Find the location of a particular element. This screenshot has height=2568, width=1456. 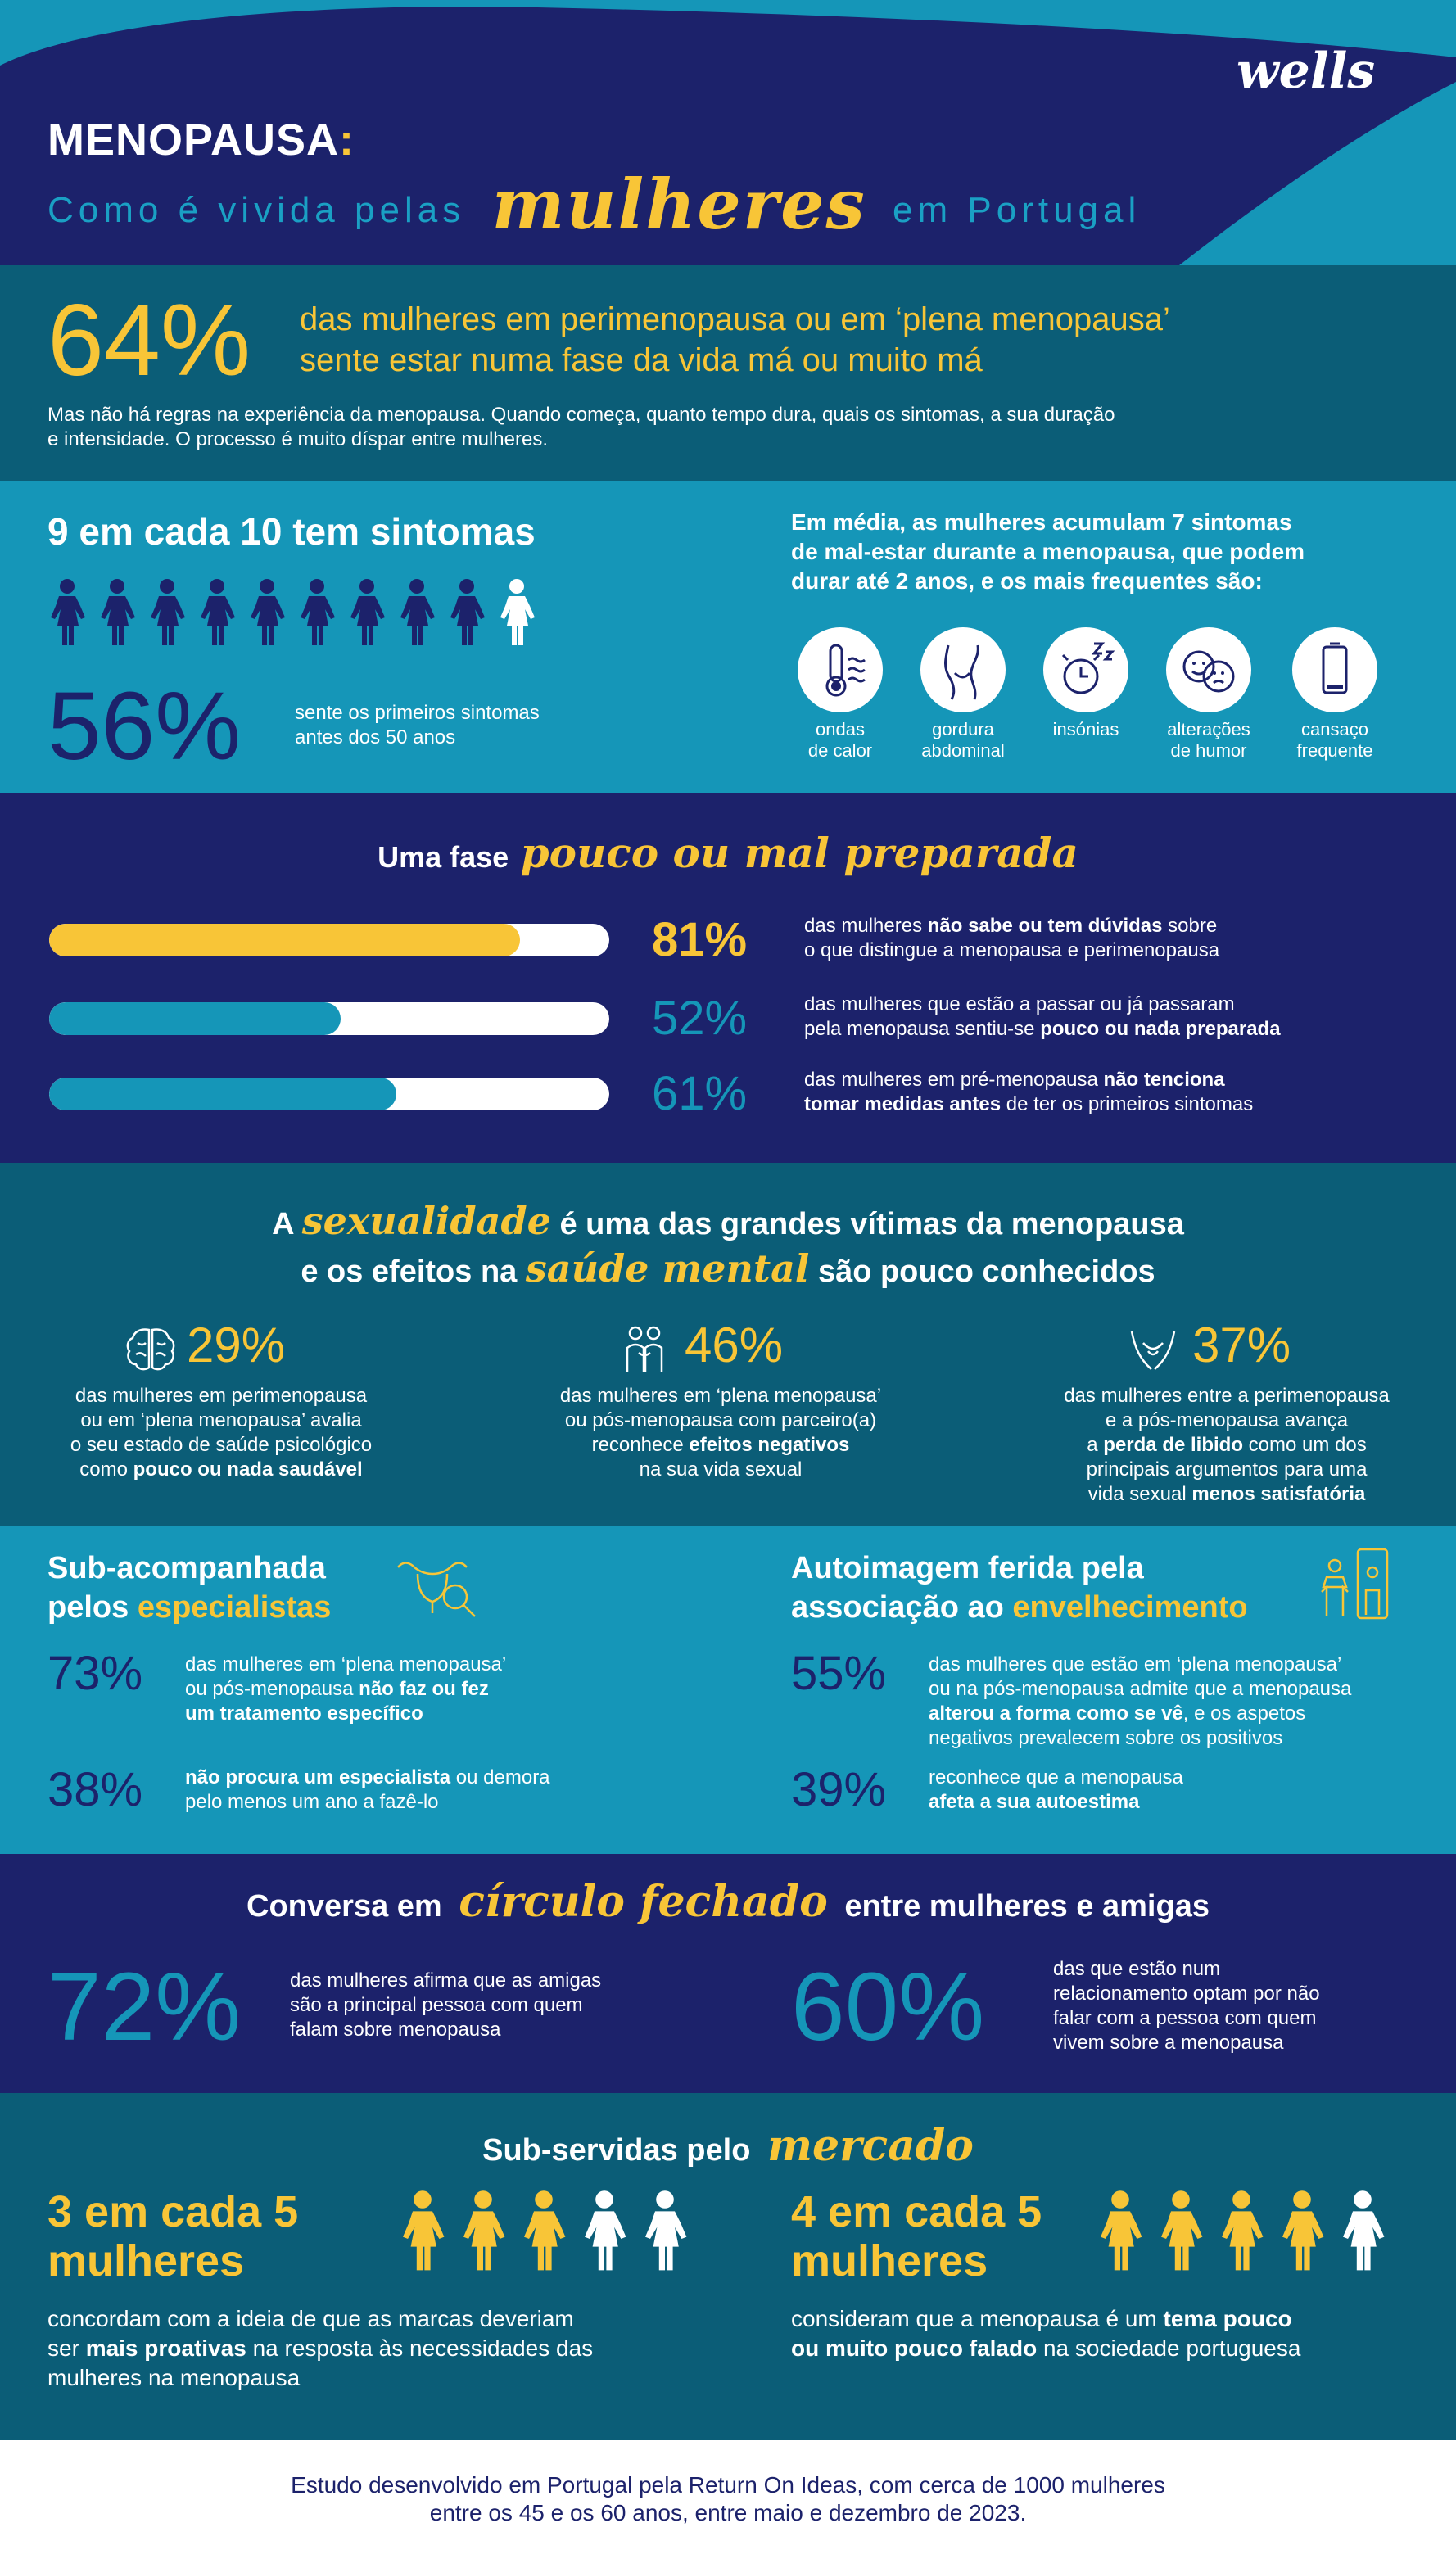

couple-icon is located at coordinates (644, 1349).